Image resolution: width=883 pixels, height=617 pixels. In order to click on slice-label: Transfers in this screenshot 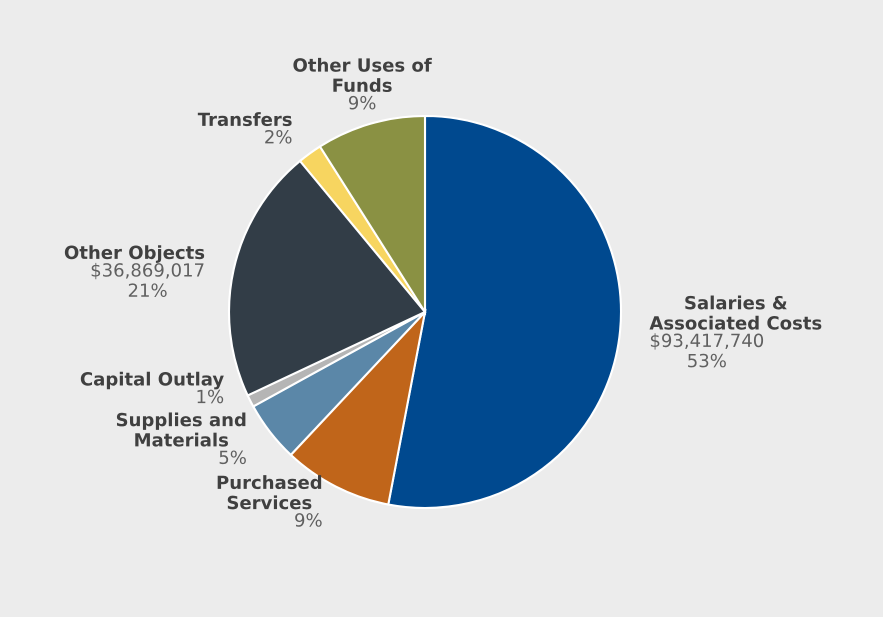, I will do `click(245, 119)`.